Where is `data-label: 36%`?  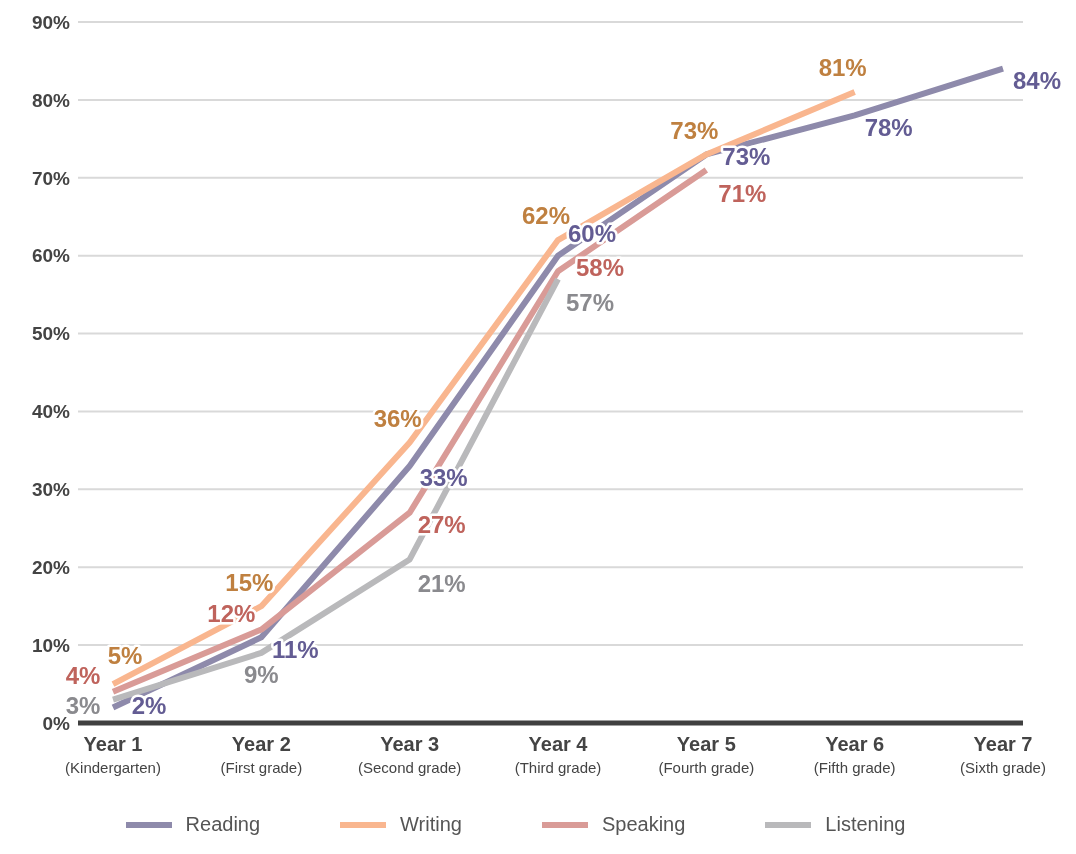 data-label: 36% is located at coordinates (397, 418).